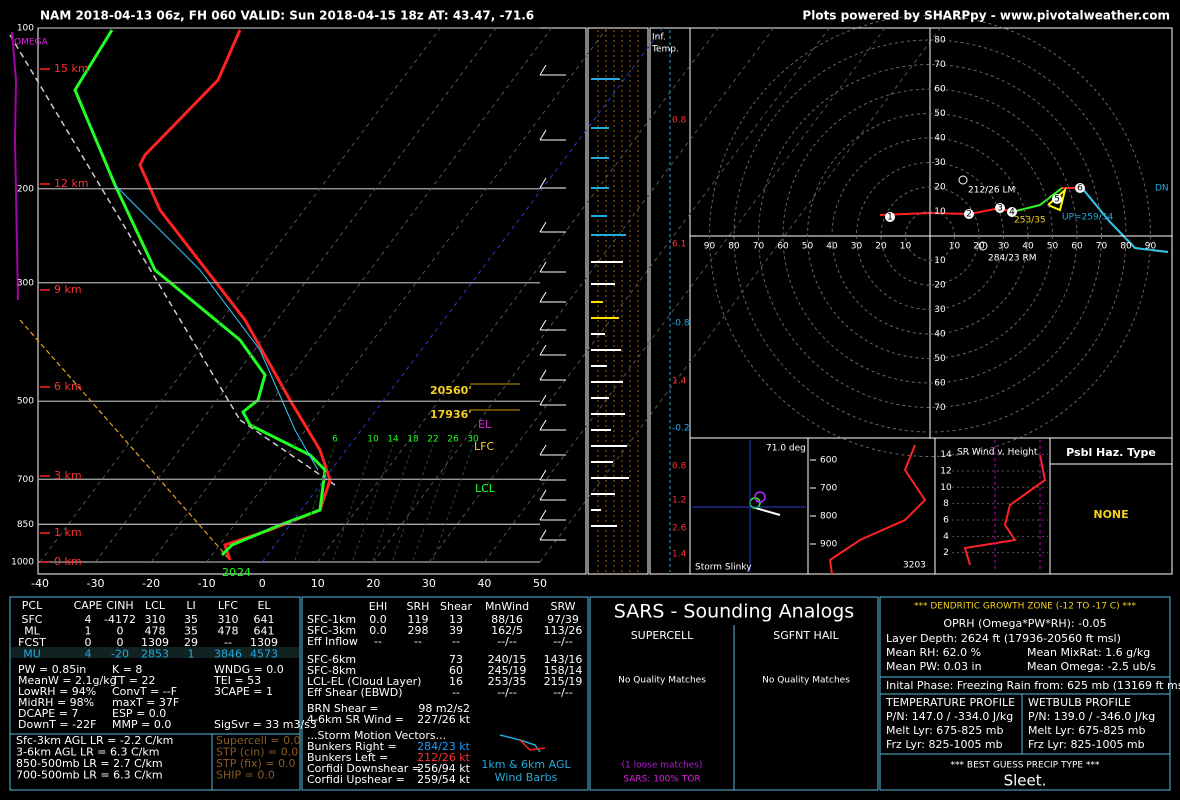  Describe the element at coordinates (940, 408) in the screenshot. I see `ring-label: 70` at that location.